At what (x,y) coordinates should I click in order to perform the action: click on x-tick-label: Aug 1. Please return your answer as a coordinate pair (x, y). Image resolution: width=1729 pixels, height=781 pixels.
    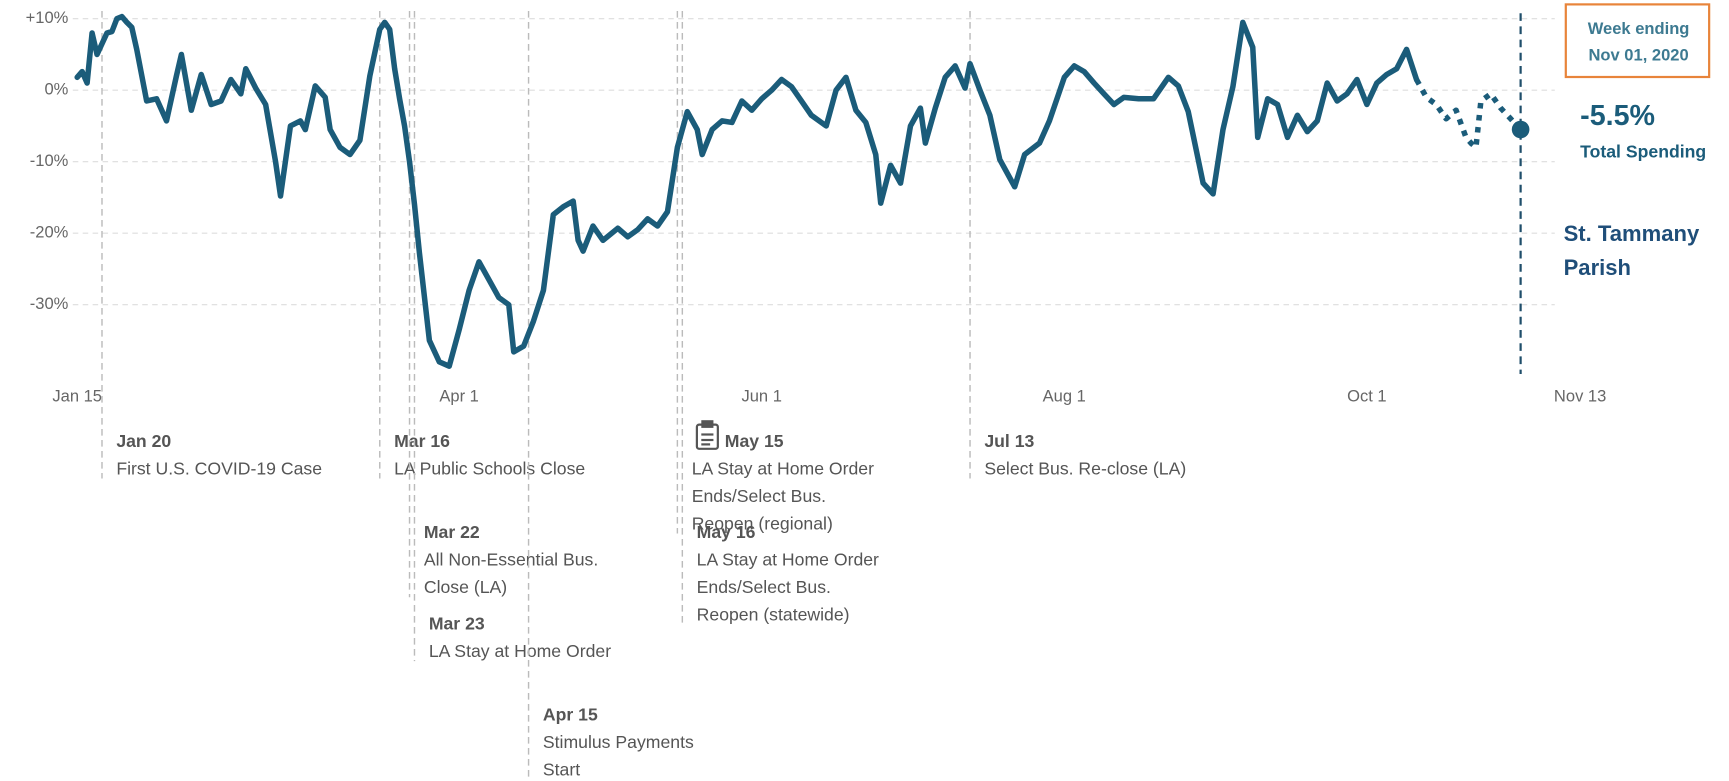
    Looking at the image, I should click on (1064, 395).